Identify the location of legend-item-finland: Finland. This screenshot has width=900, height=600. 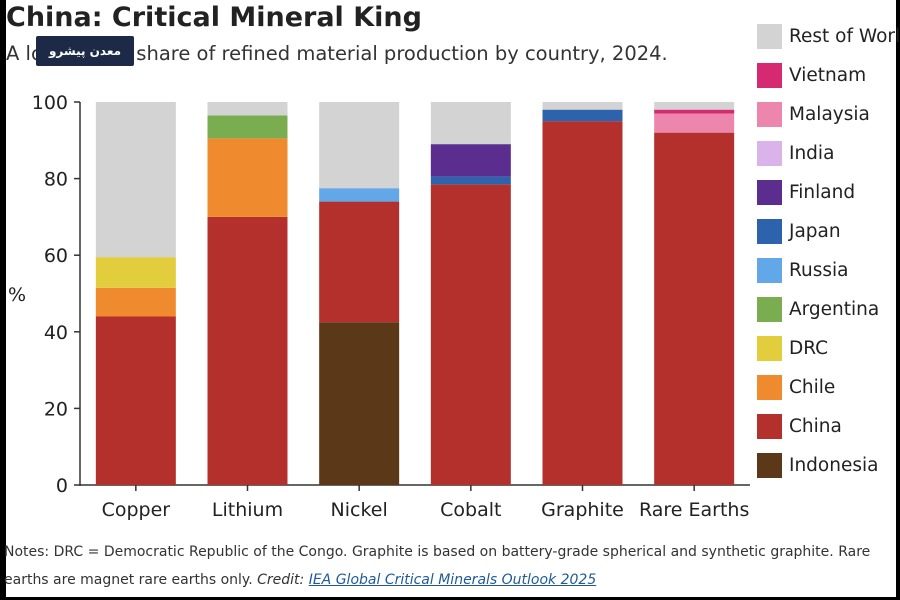
(828, 195).